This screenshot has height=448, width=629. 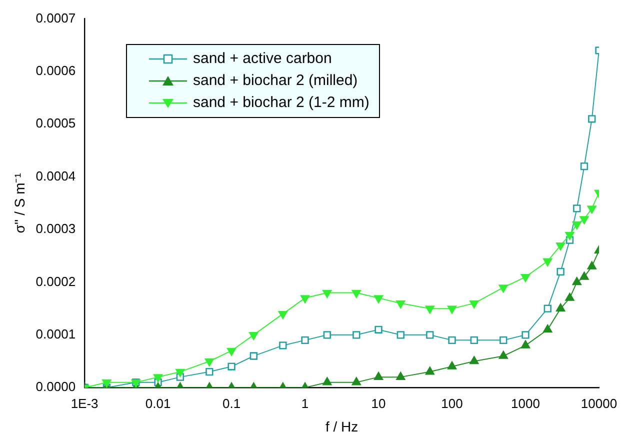 What do you see at coordinates (525, 403) in the screenshot?
I see `x-tick-label: 1000` at bounding box center [525, 403].